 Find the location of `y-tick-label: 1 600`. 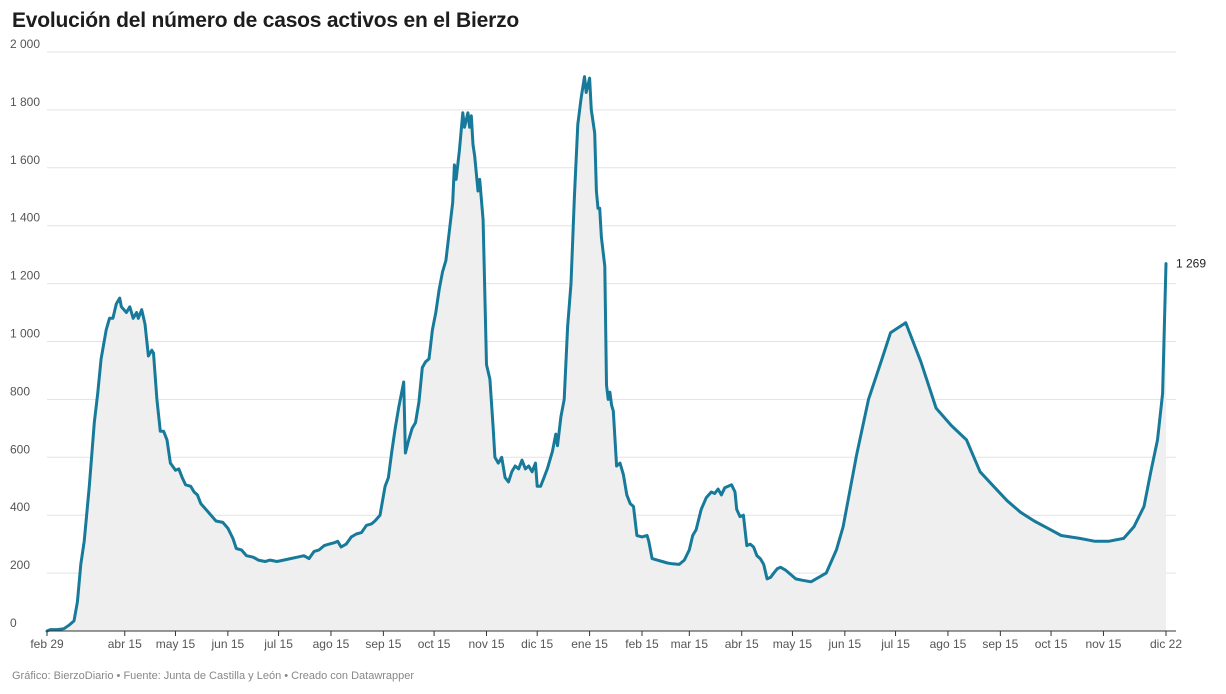

y-tick-label: 1 600 is located at coordinates (25, 160).